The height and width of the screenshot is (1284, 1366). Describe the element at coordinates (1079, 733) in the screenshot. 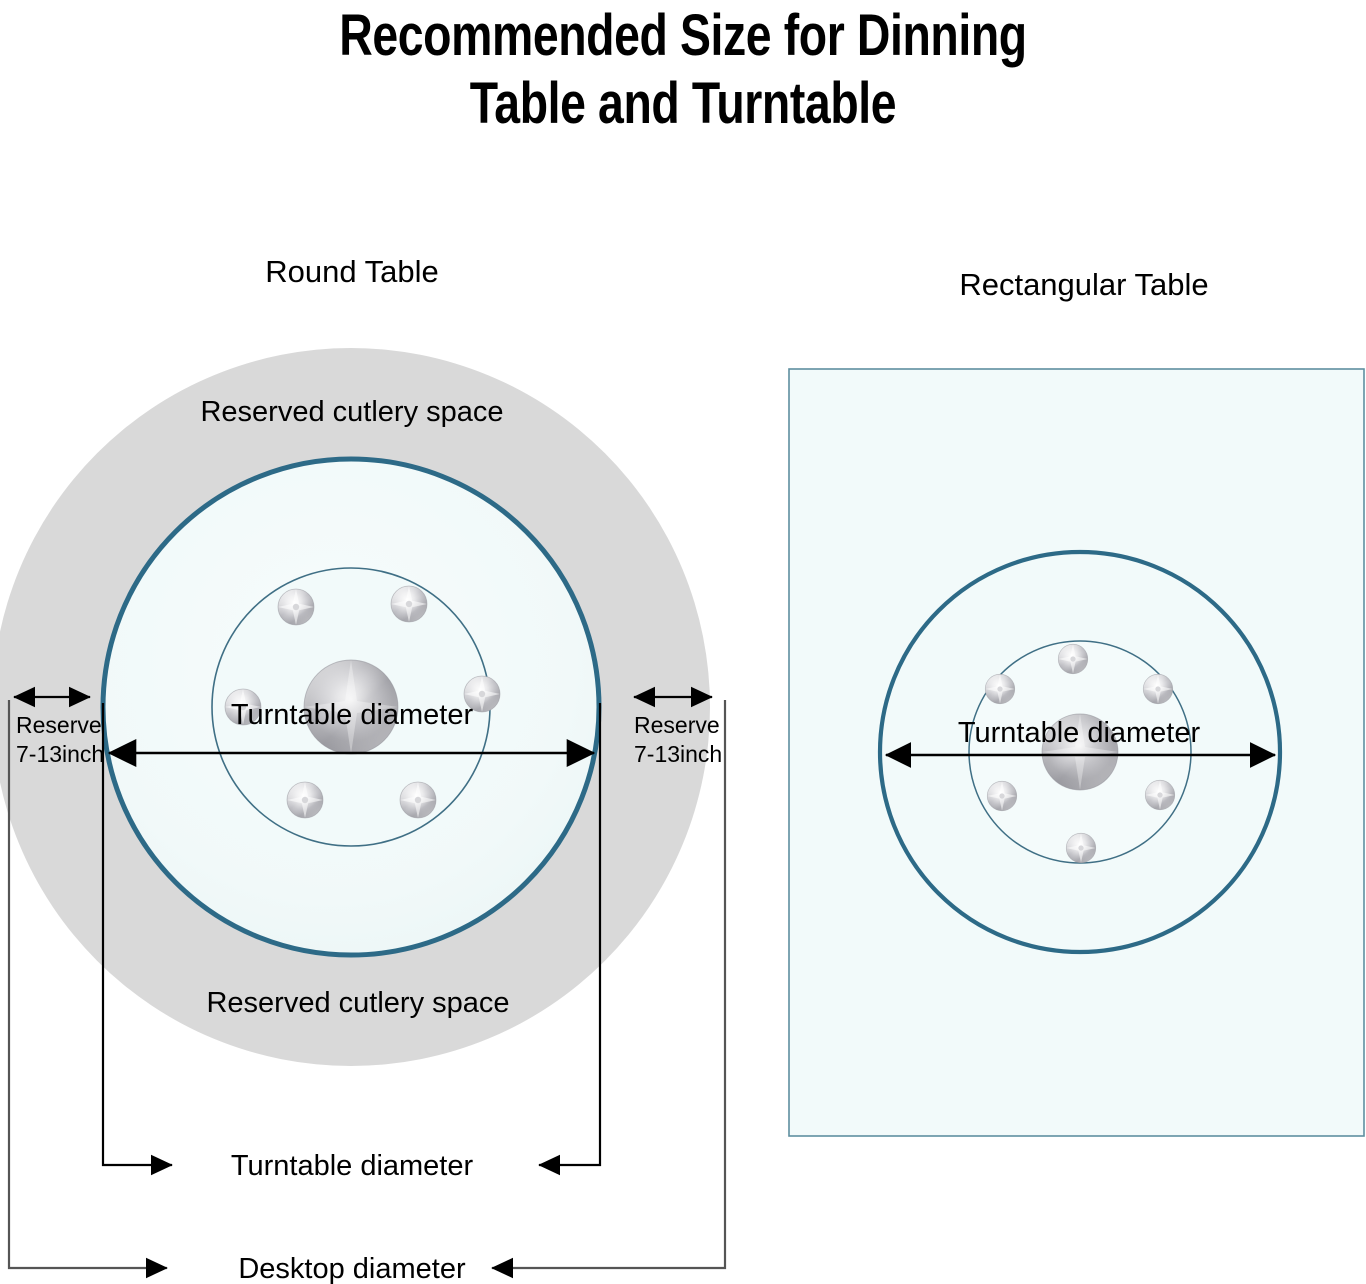

I see `rect-turntable-diameter-label: Turntable diameter` at that location.